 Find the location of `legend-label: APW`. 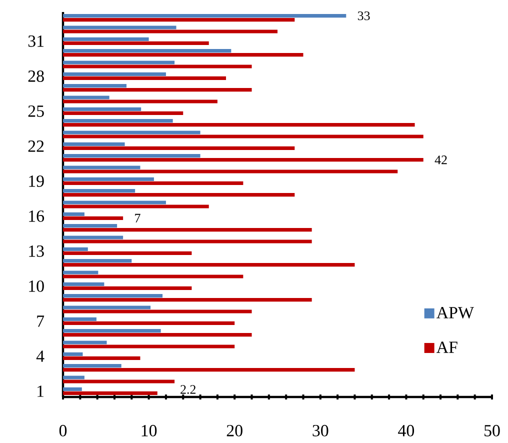

legend-label: APW is located at coordinates (455, 312).